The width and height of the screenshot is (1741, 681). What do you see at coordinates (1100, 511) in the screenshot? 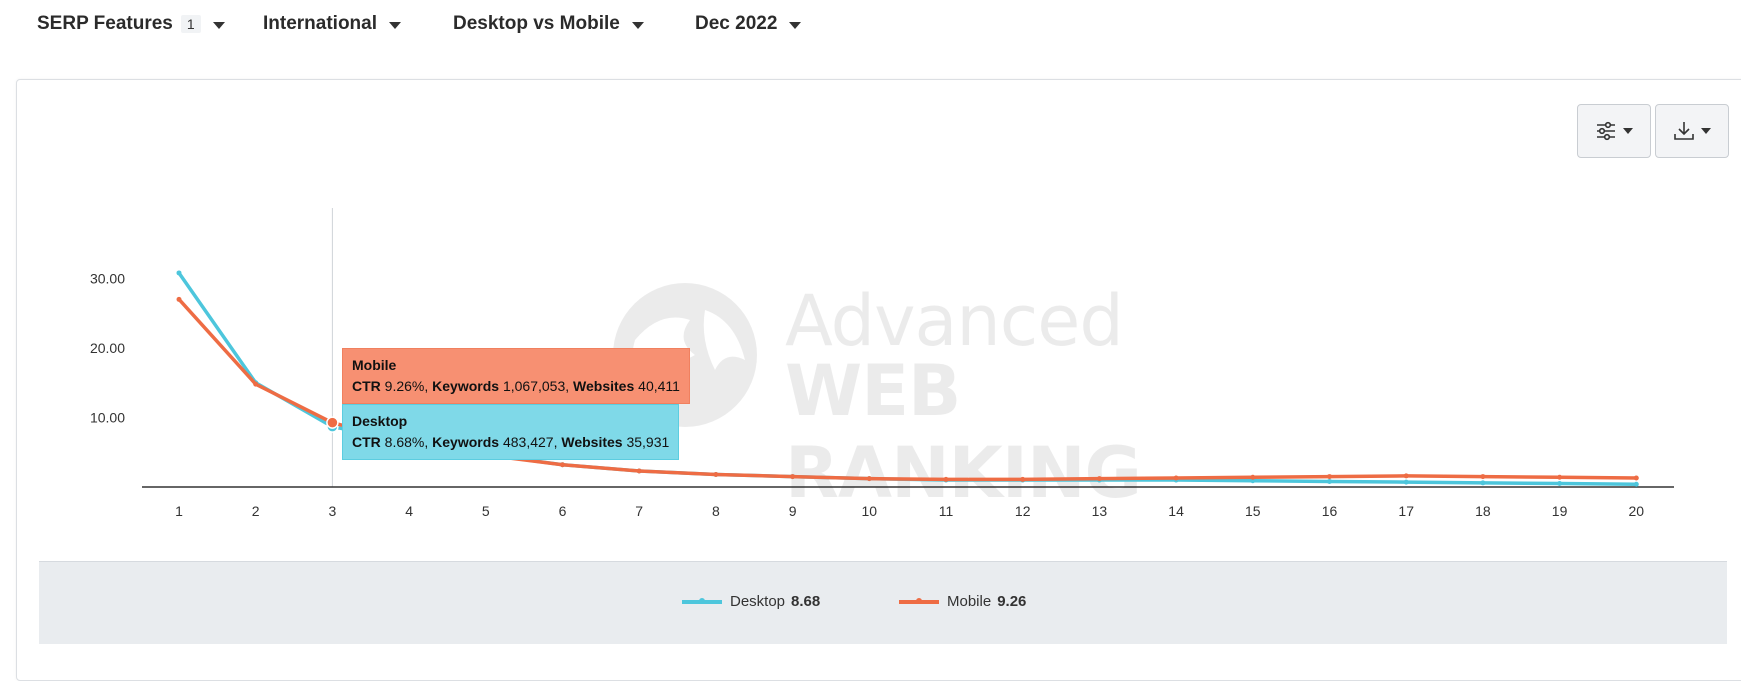
I see `x-tick-label: 13` at bounding box center [1100, 511].